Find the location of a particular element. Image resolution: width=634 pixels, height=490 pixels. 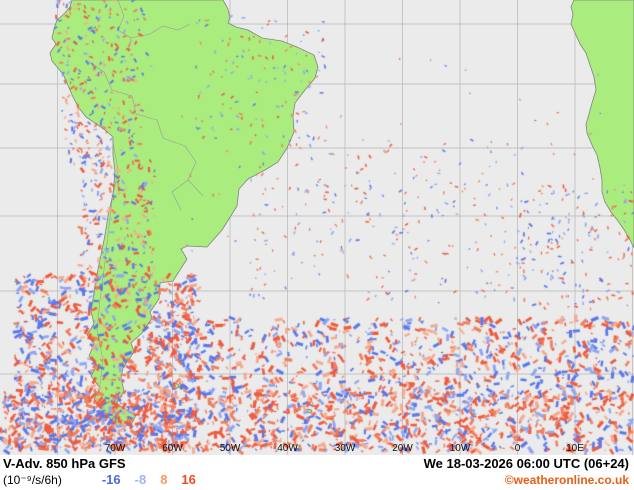

legend-block: V-Adv. 850 hPa GFS (10⁻⁹/s/6h) -16 -8 8 16 is located at coordinates (106, 472).